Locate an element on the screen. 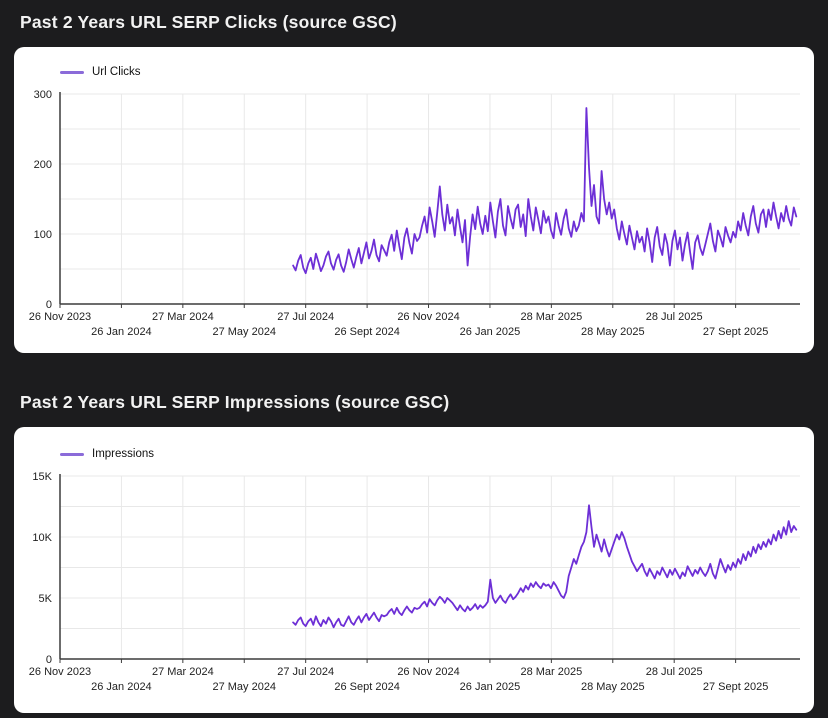  y-axis-label: 15K is located at coordinates (42, 477).